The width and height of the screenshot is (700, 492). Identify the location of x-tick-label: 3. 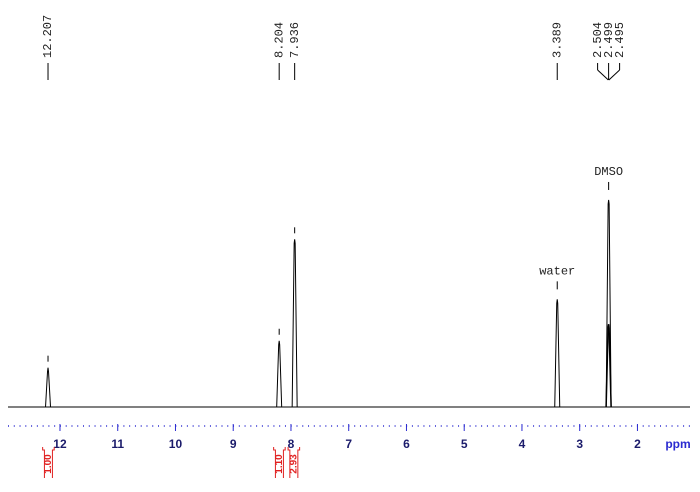
(579, 444).